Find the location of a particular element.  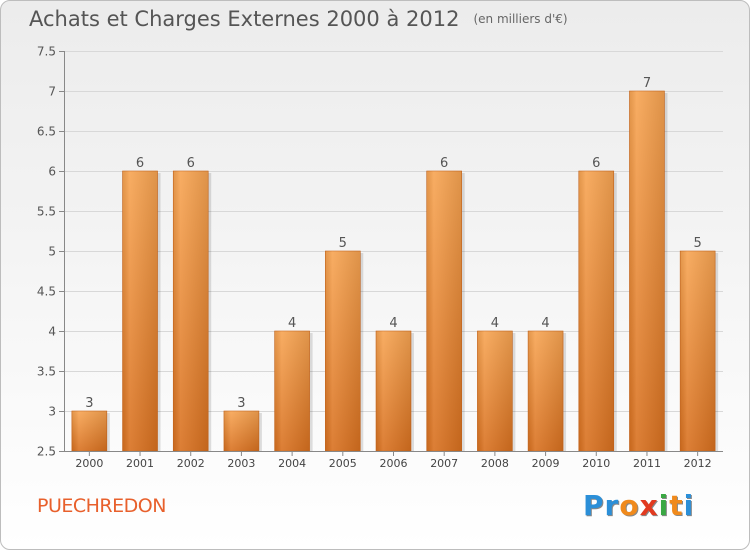

x-tick-label: 2000 is located at coordinates (89, 463).